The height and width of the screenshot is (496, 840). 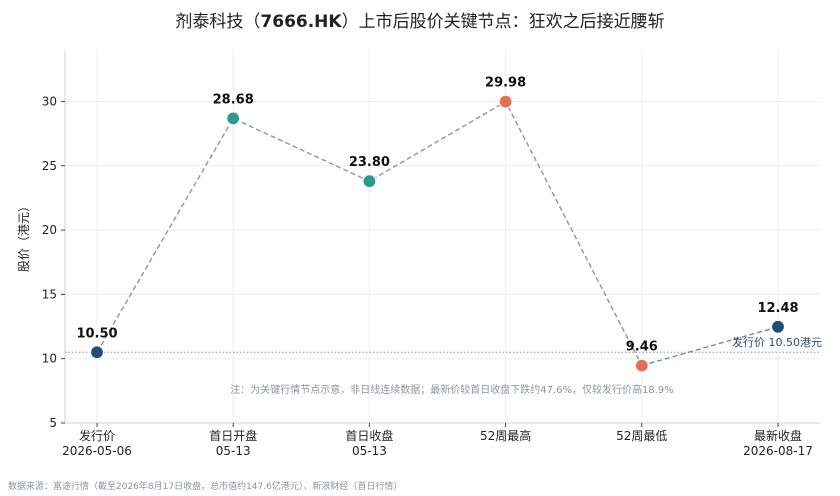 I want to click on x-tick-date: 2026-08-17, so click(x=778, y=451).